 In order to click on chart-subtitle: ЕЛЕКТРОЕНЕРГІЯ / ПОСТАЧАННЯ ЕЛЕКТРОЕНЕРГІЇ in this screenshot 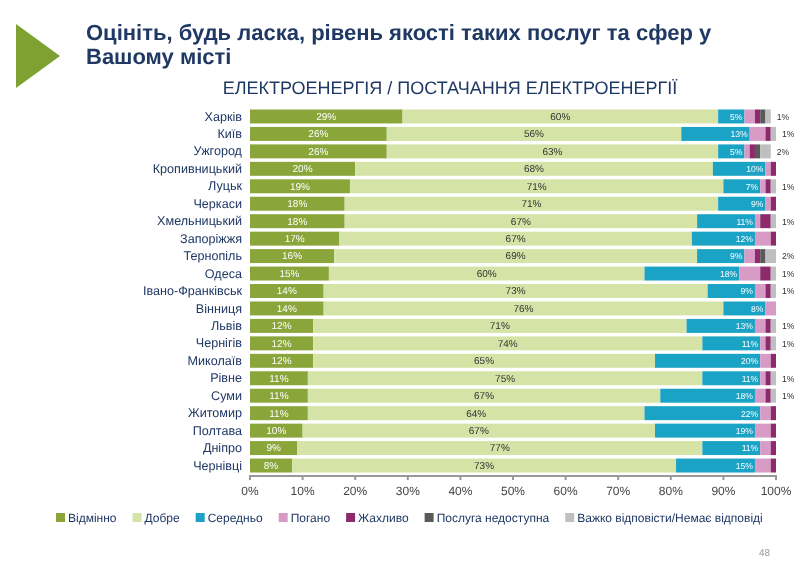, I will do `click(450, 88)`.